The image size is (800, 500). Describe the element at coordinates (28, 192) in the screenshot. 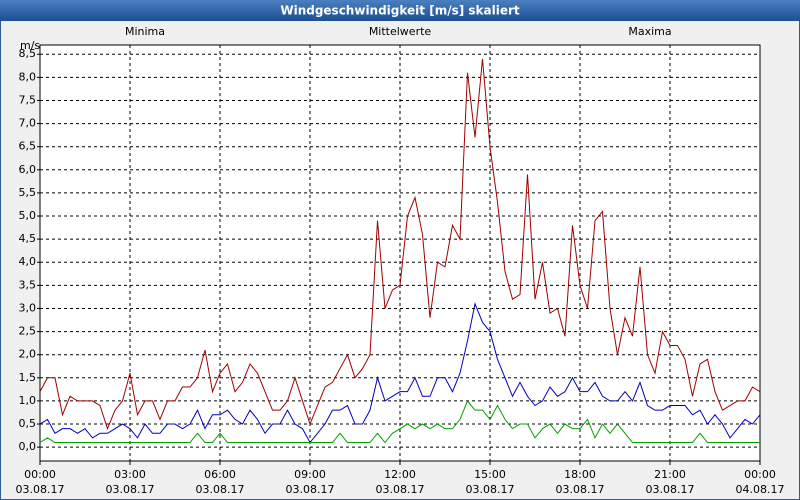

I see `y-tick-label: 5,5` at that location.